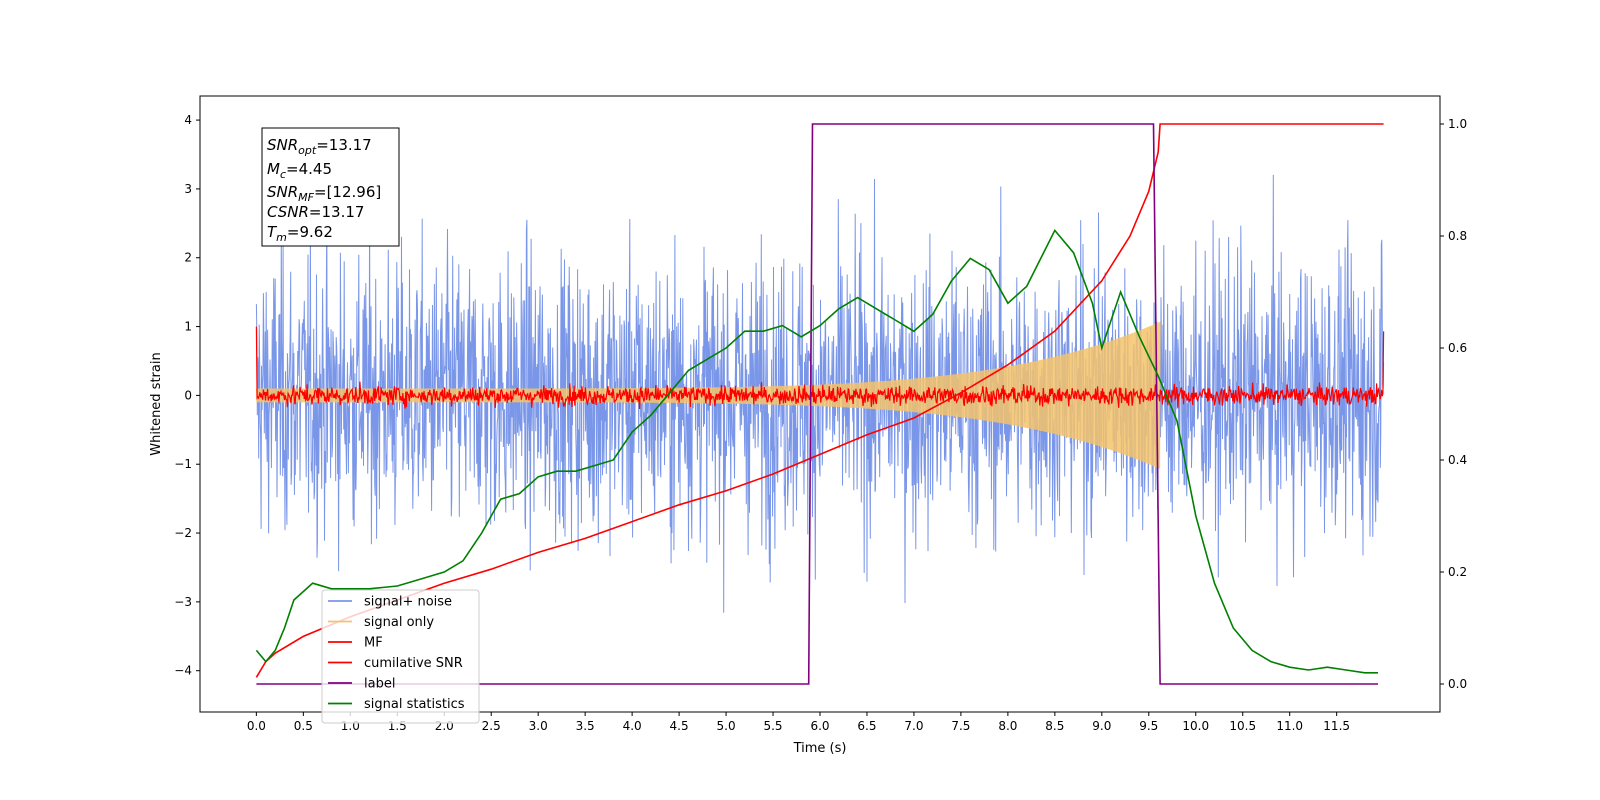 This screenshot has height=800, width=1600. Describe the element at coordinates (819, 726) in the screenshot. I see `x-tick-label: 6.0` at that location.